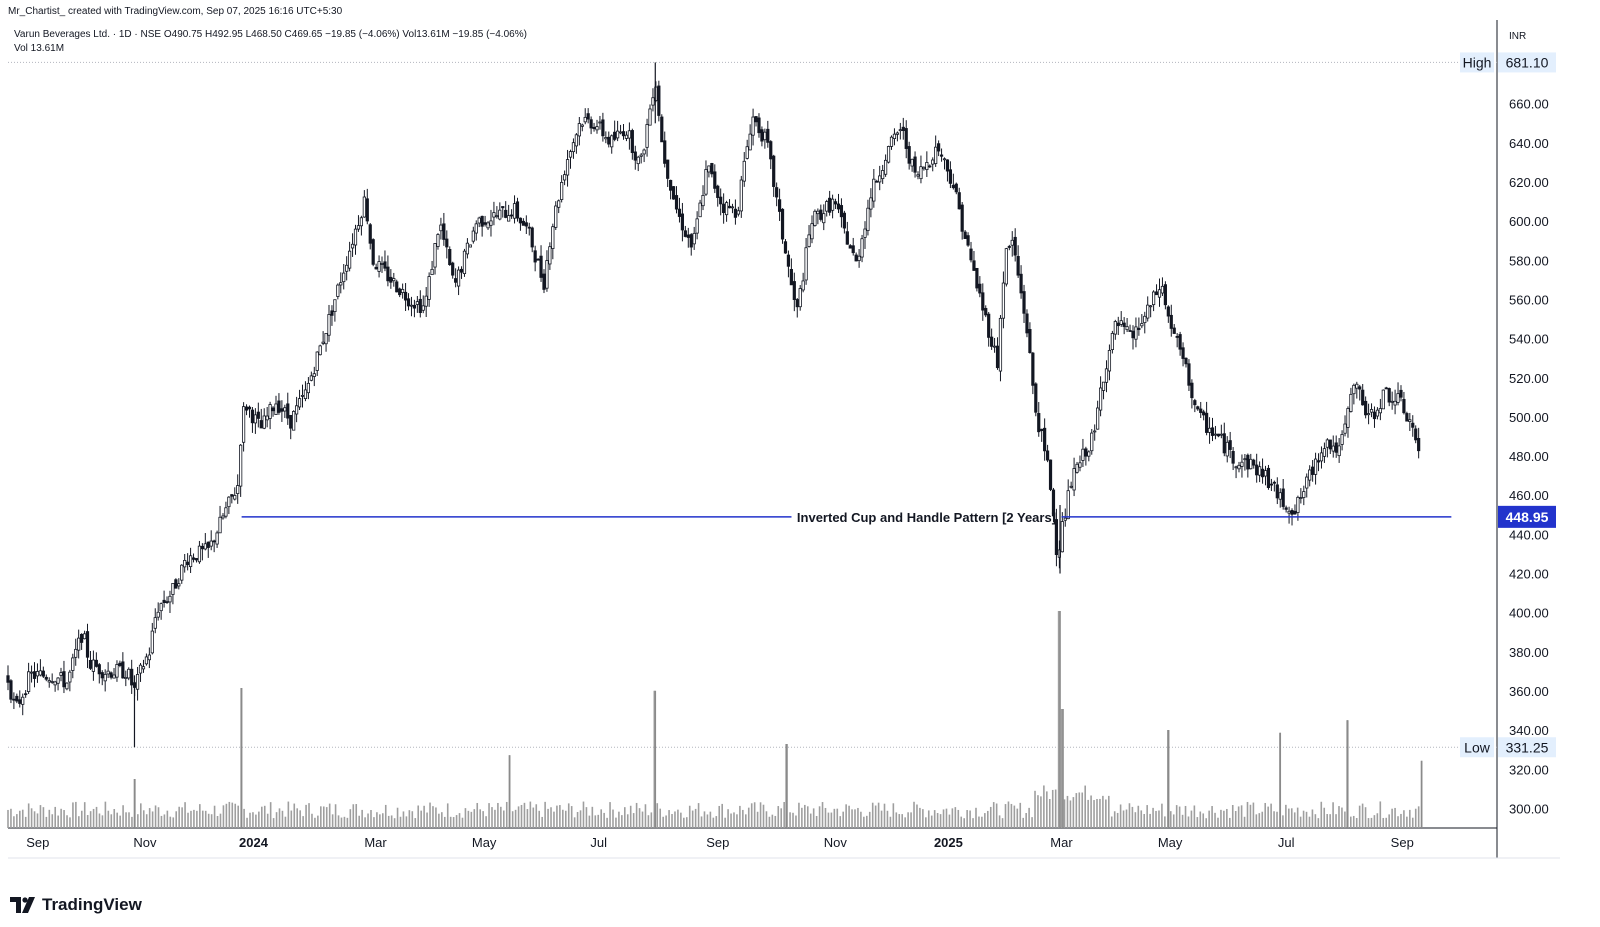 The image size is (1600, 927). What do you see at coordinates (1477, 62) in the screenshot?
I see `high-marker-label: High` at bounding box center [1477, 62].